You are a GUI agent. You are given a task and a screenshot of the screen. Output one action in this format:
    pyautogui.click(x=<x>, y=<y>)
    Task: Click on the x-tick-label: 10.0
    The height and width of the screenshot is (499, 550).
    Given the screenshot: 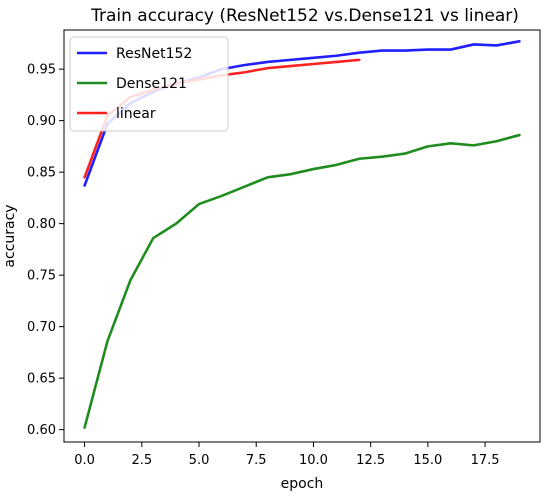 What is the action you would take?
    pyautogui.click(x=313, y=460)
    